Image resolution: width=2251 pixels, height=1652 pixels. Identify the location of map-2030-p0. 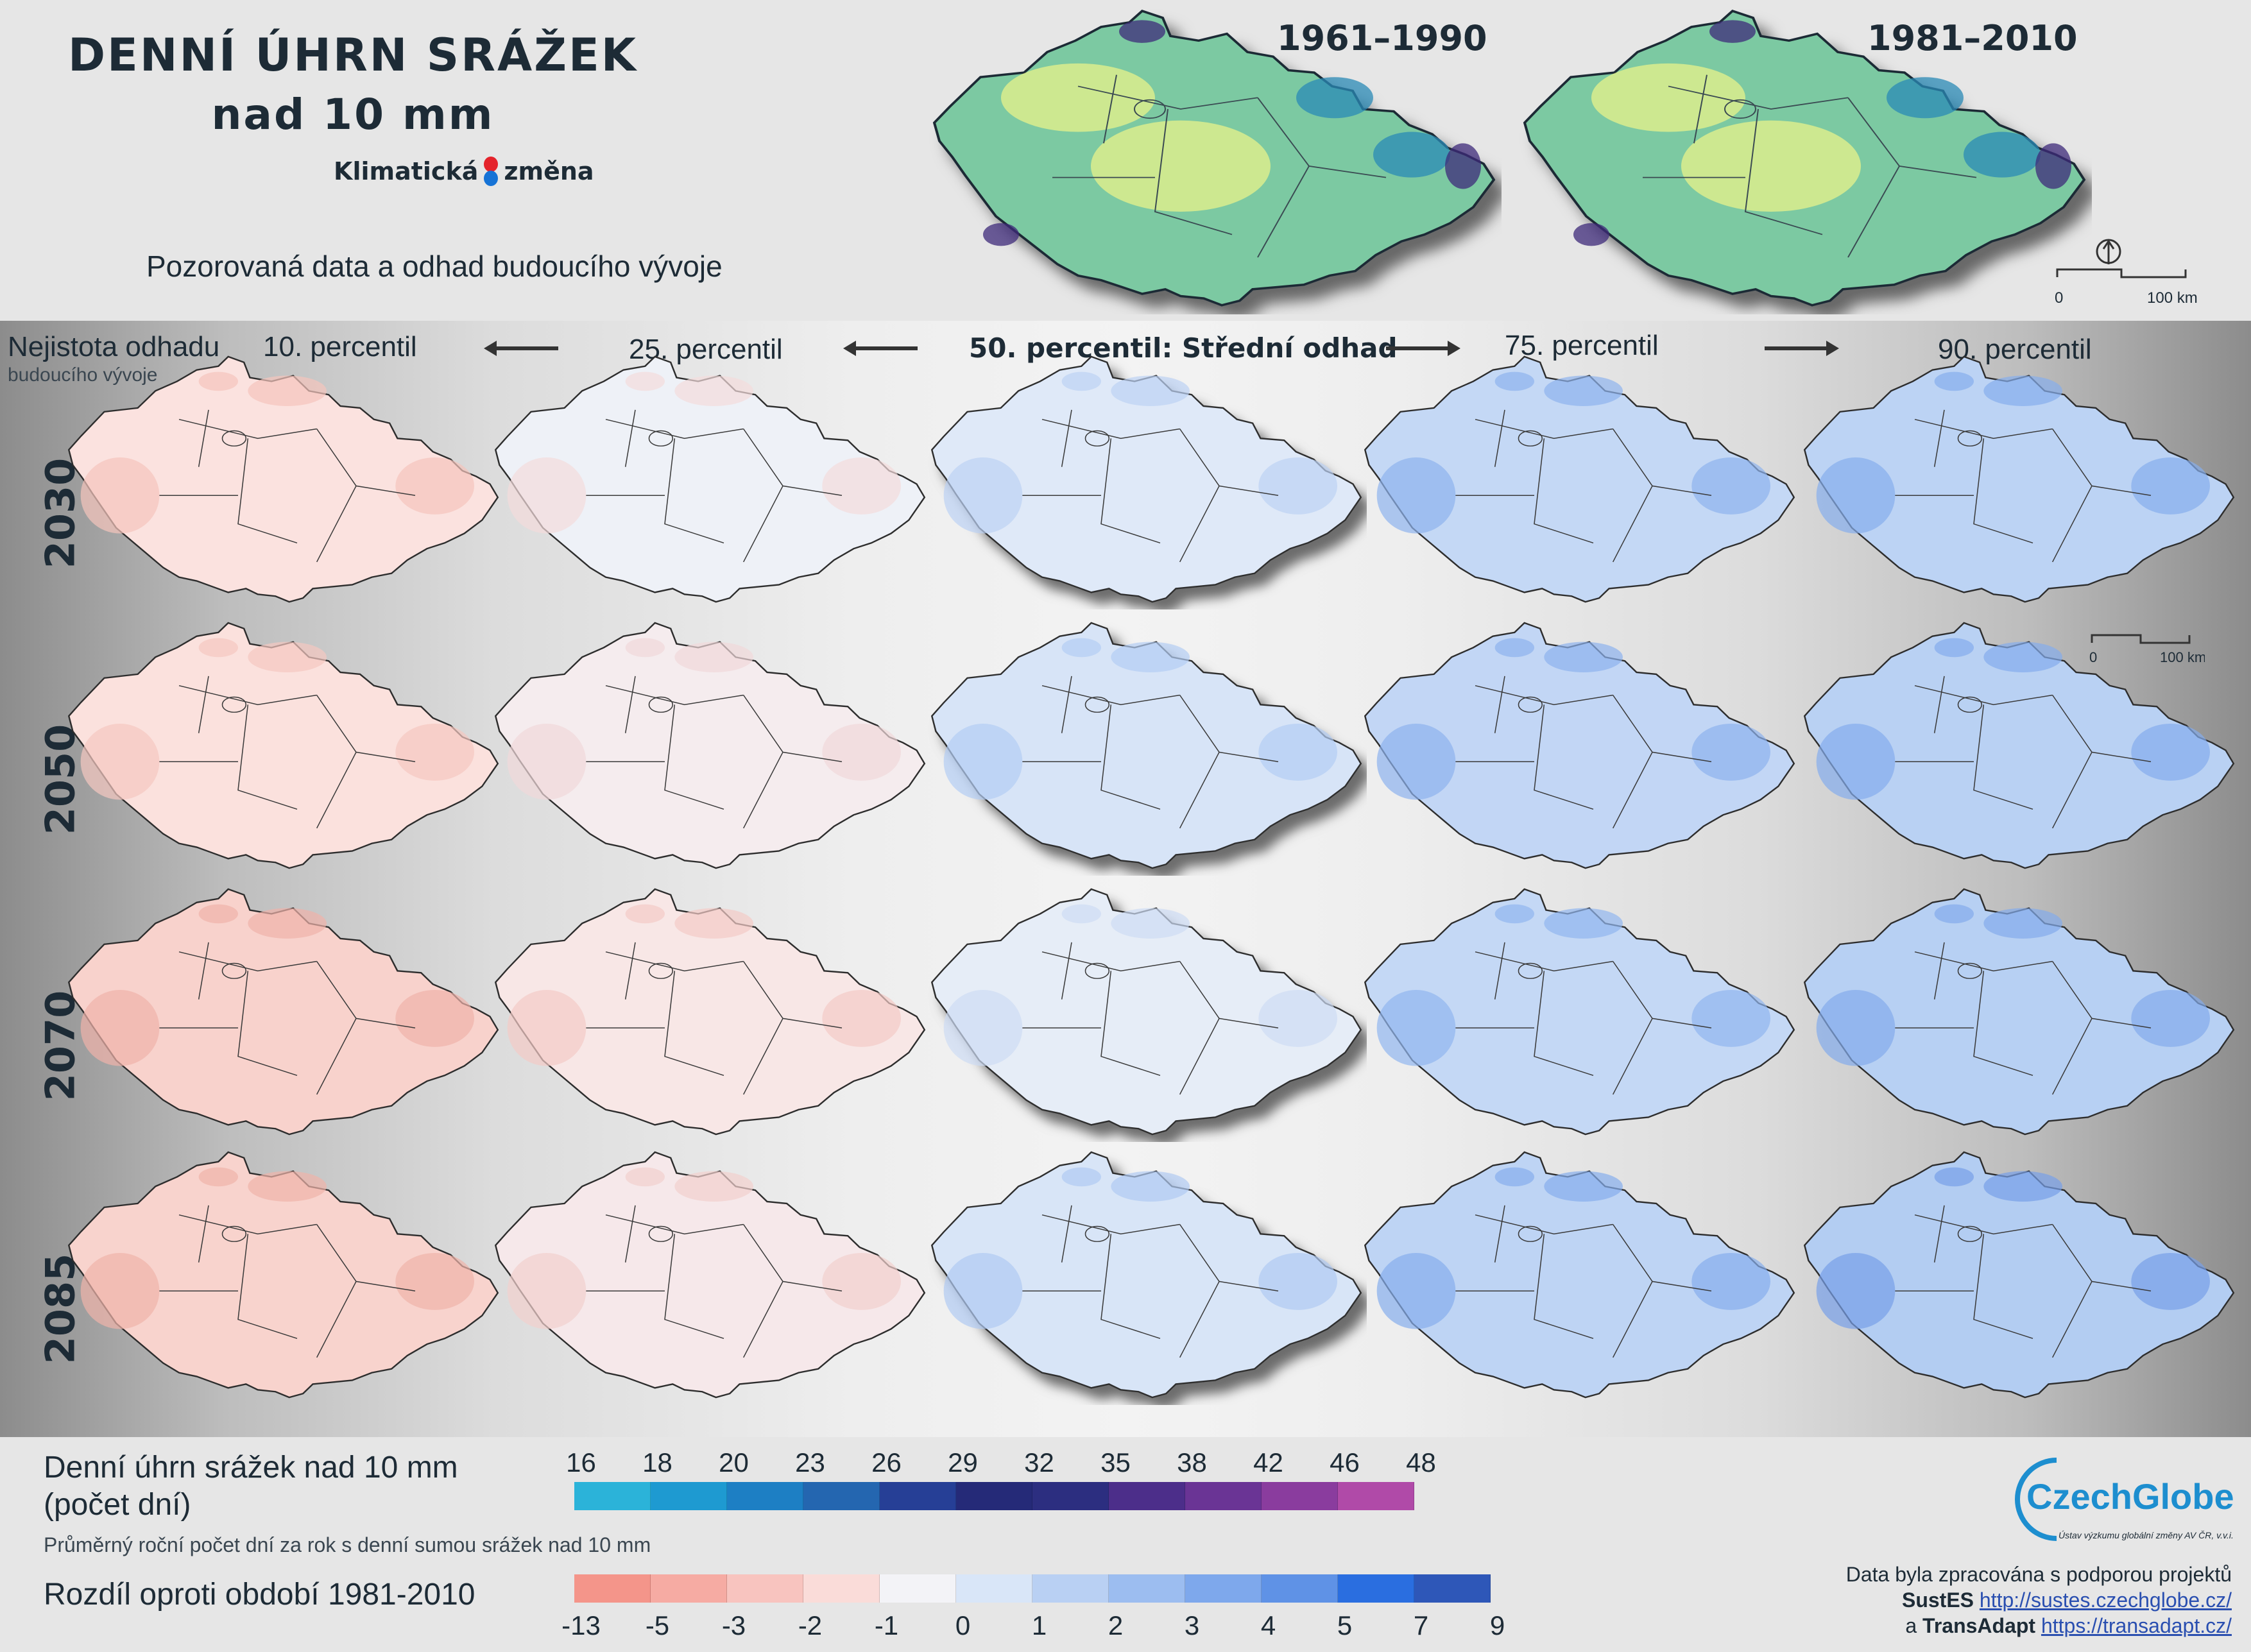
(283, 479).